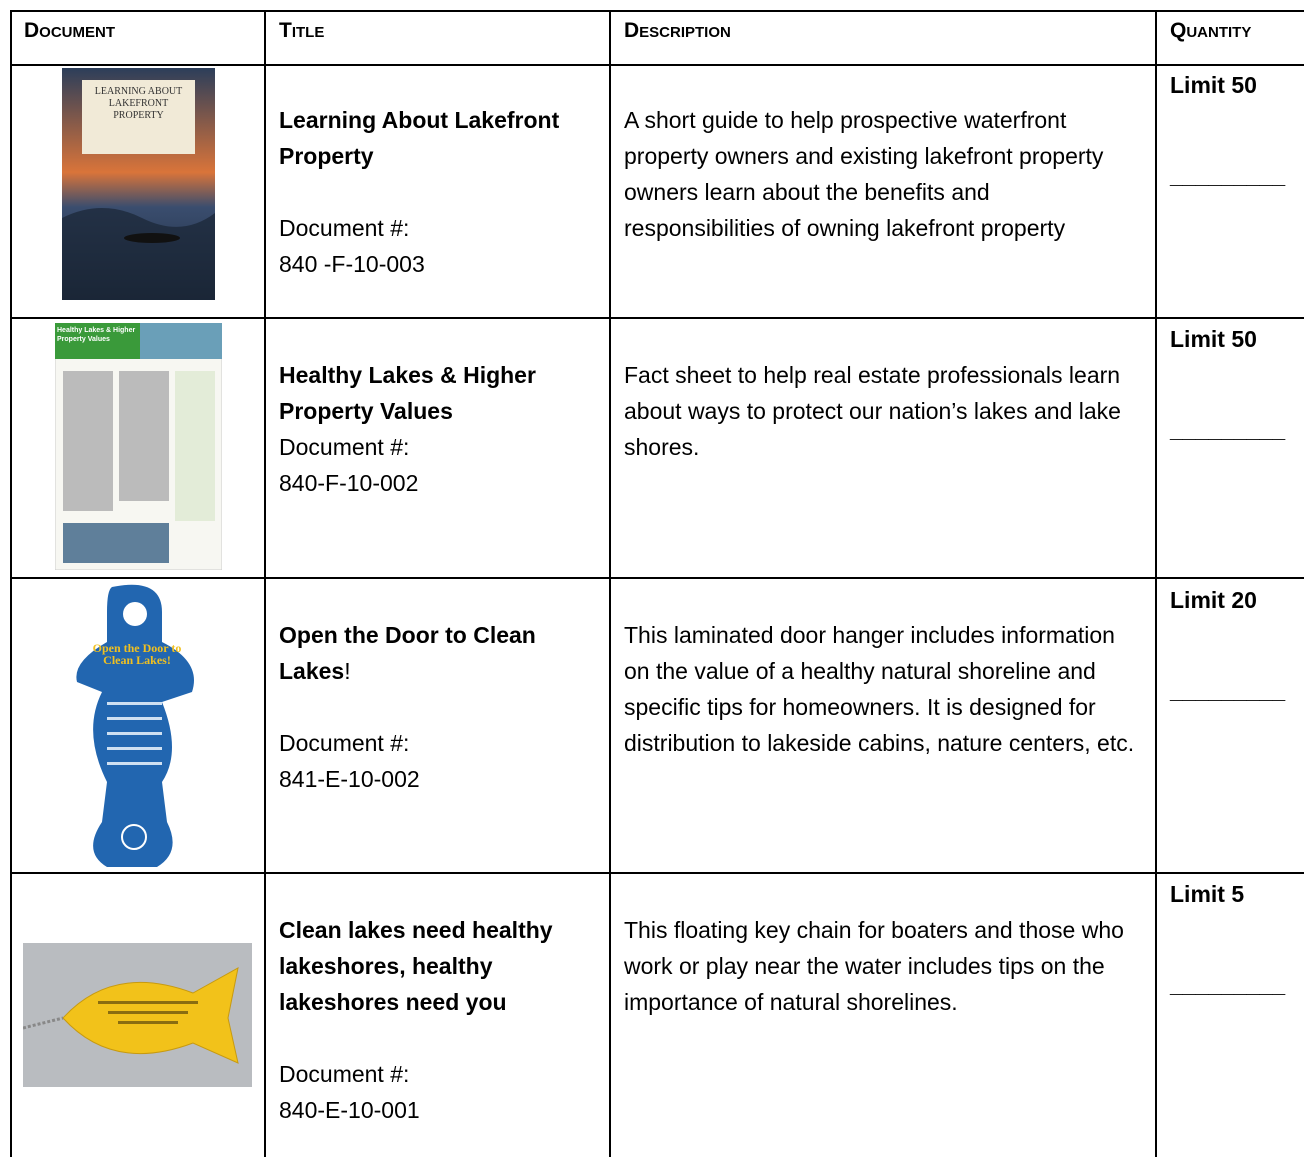 The width and height of the screenshot is (1304, 1157). What do you see at coordinates (302, 30) in the screenshot?
I see `header-cell: Title` at bounding box center [302, 30].